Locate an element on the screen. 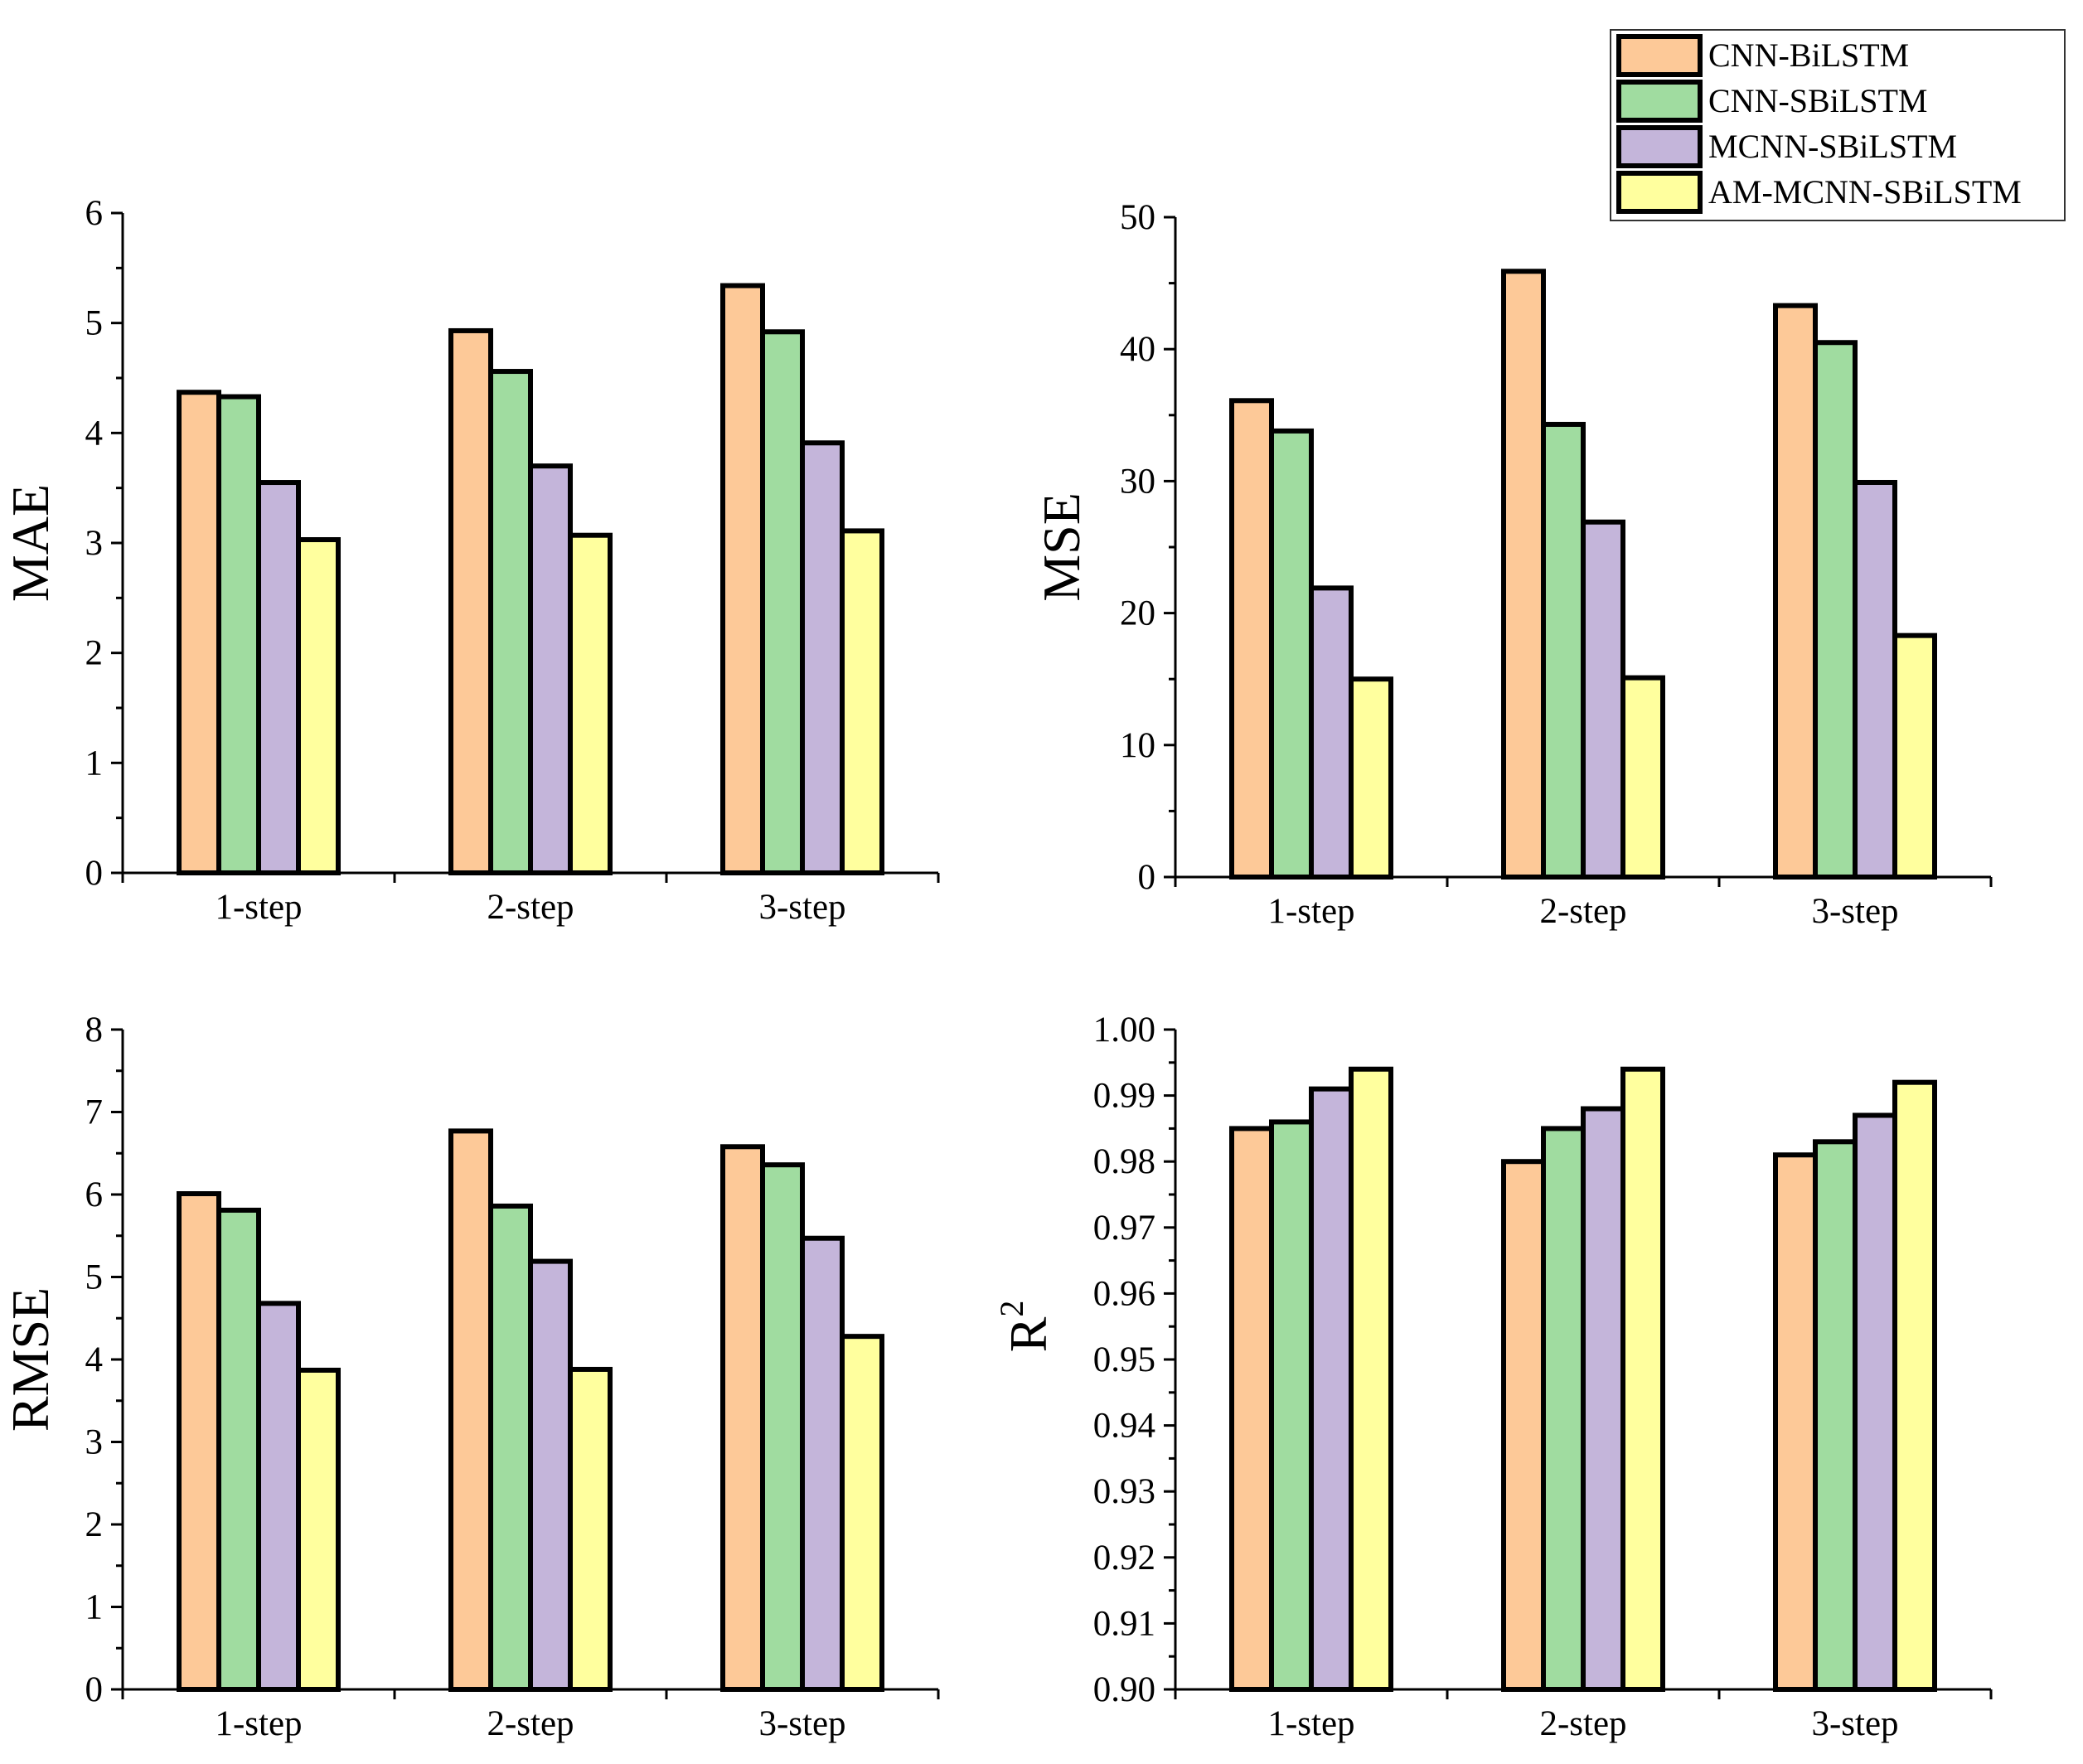 This screenshot has height=1764, width=2083. y-tick-label: 0.94 is located at coordinates (1124, 1426).